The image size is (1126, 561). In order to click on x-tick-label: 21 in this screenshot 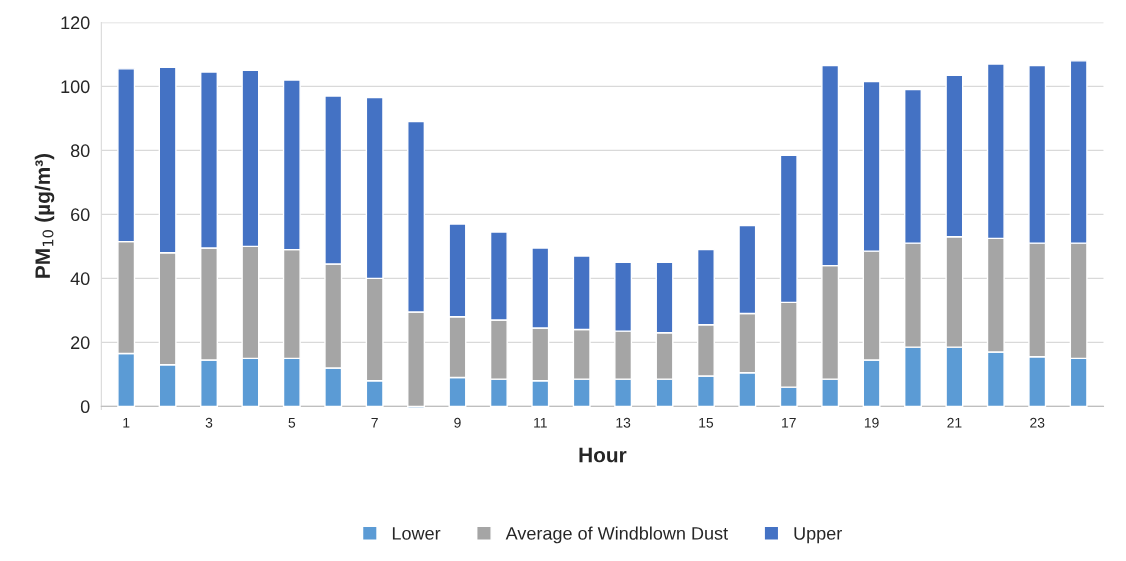, I will do `click(954, 422)`.